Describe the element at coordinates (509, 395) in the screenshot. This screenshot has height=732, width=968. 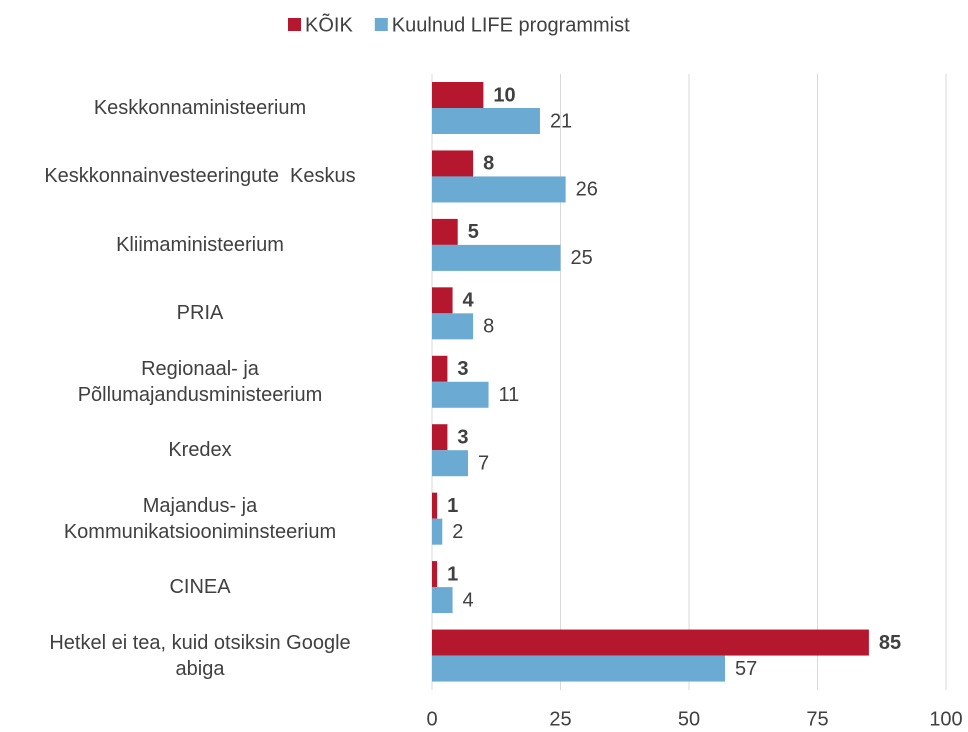
I see `value-label: 11` at that location.